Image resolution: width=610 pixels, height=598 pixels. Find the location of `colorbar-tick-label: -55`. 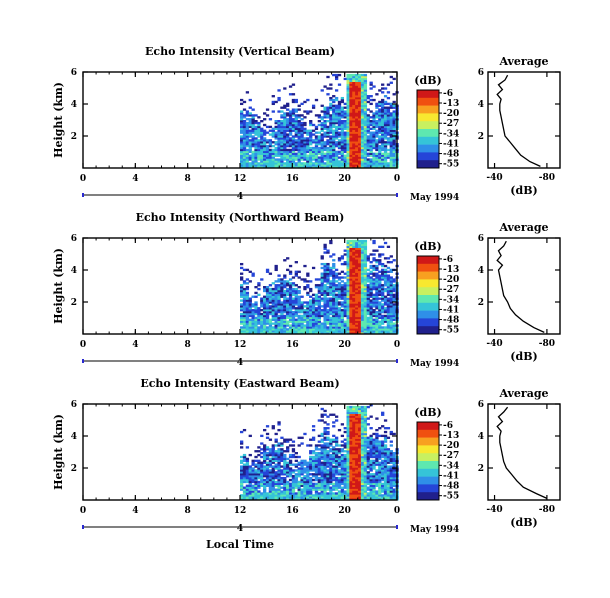

colorbar-tick-label: -55 is located at coordinates (451, 331).